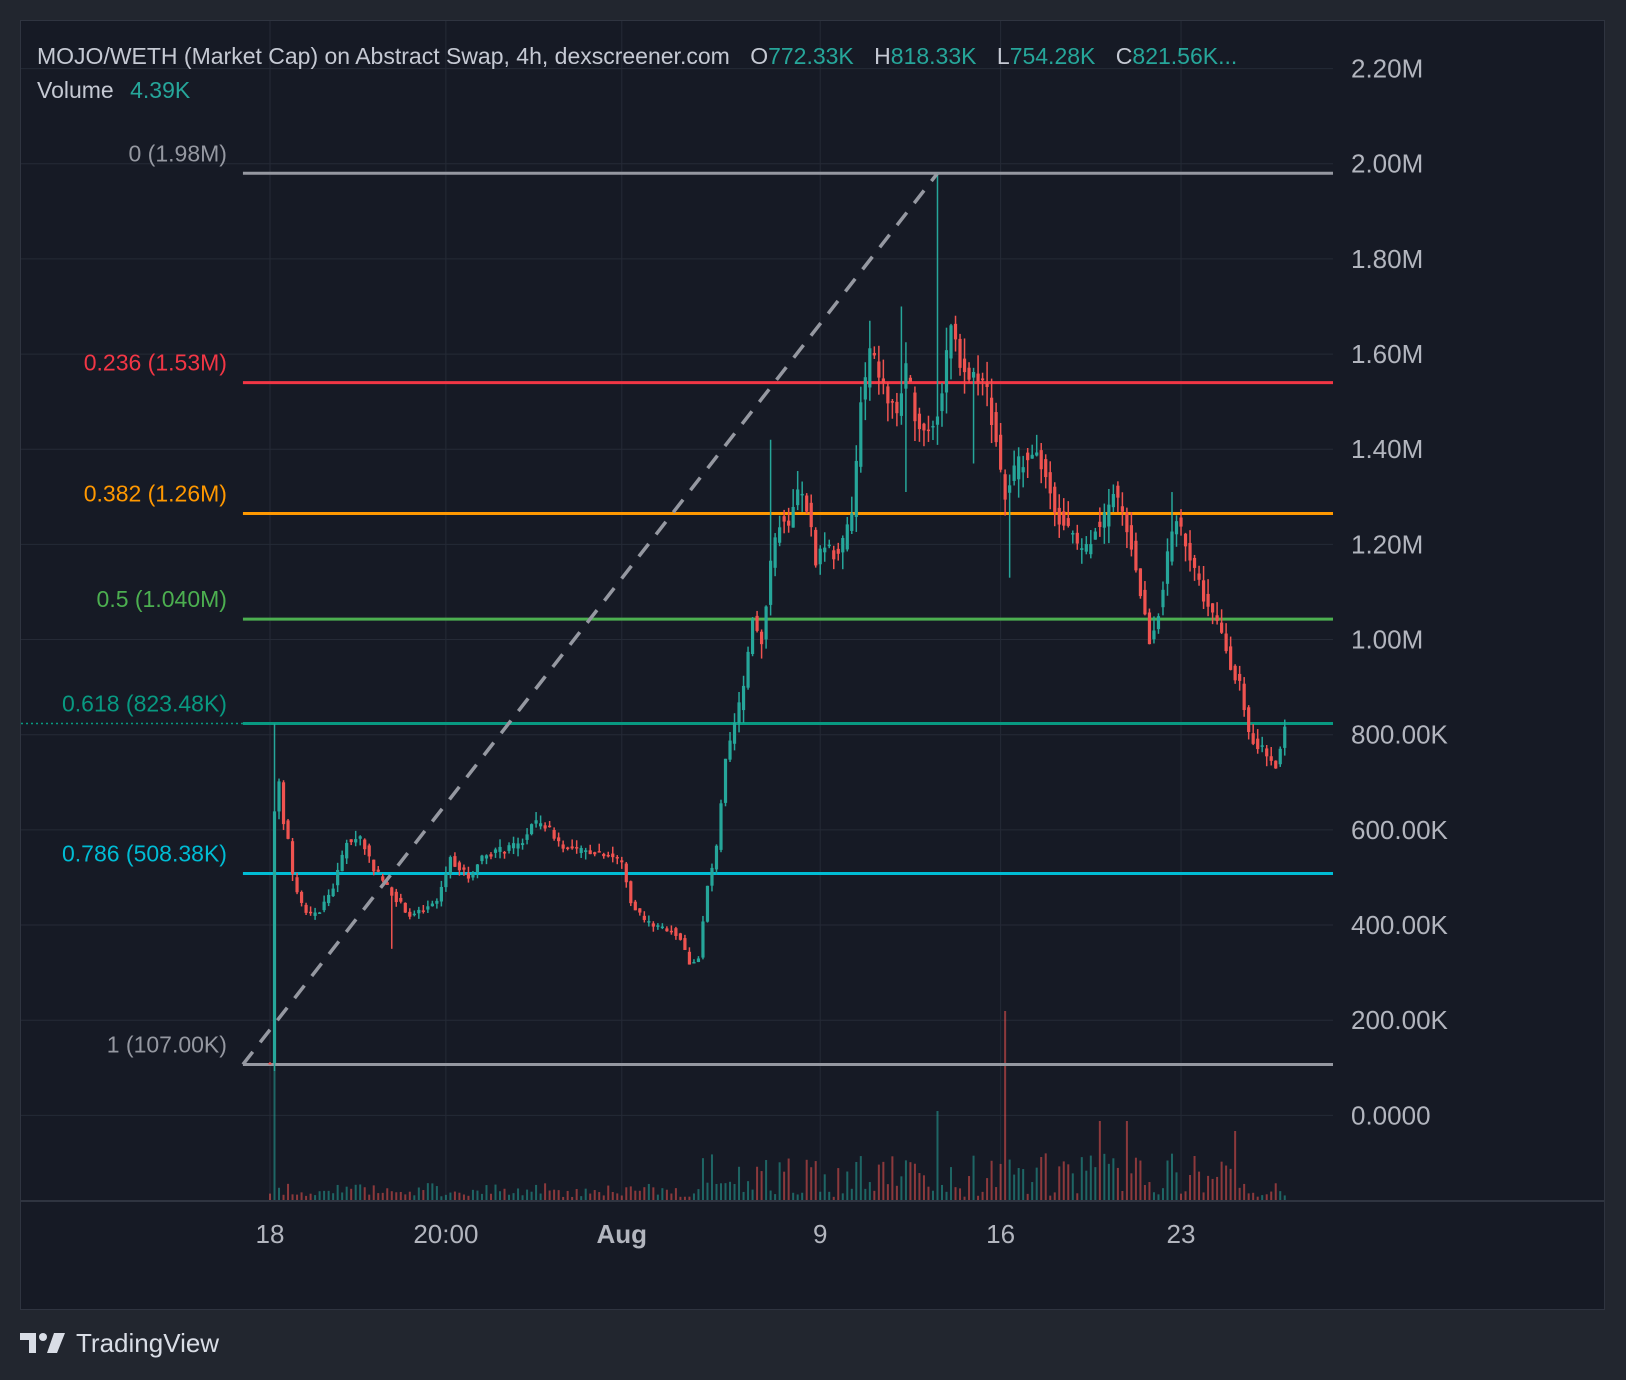 The width and height of the screenshot is (1626, 1380). What do you see at coordinates (144, 704) in the screenshot?
I see `fib-level-label: 0.618 (823.48K)` at bounding box center [144, 704].